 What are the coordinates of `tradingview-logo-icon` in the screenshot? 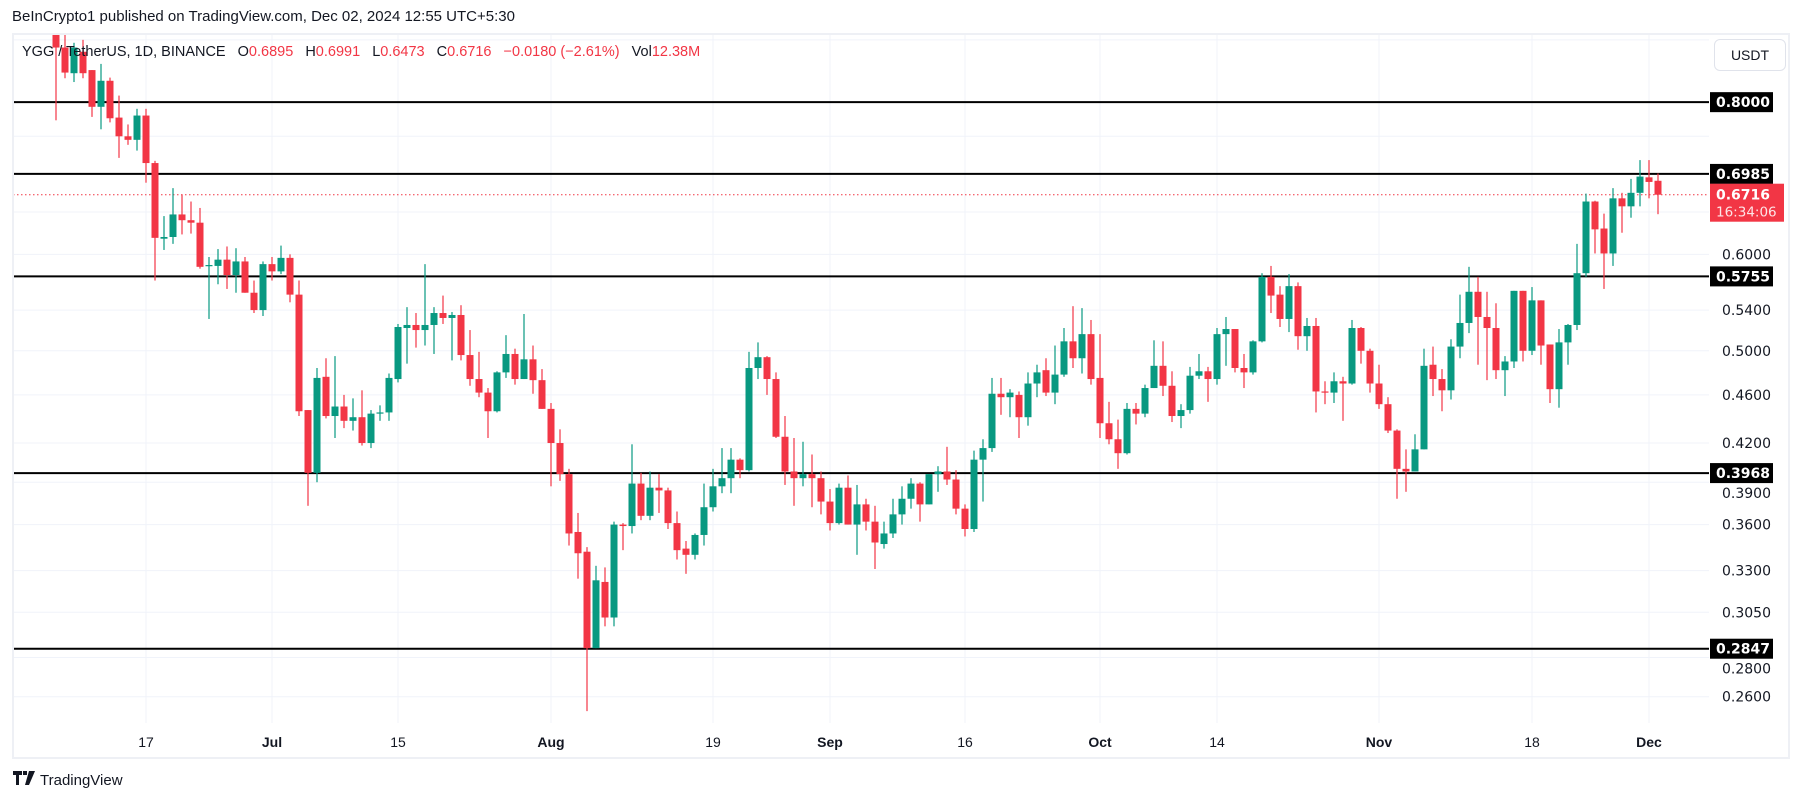 It's located at (24, 780).